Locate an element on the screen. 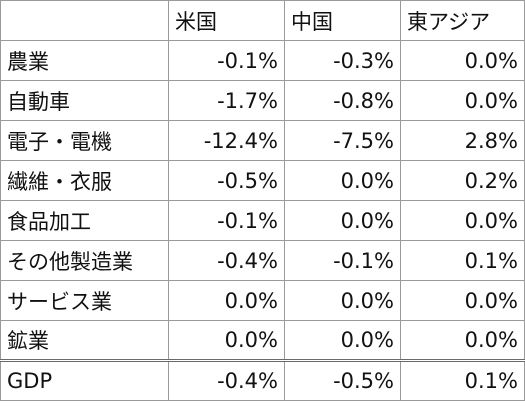  row-label: 鉱業 is located at coordinates (84, 340).